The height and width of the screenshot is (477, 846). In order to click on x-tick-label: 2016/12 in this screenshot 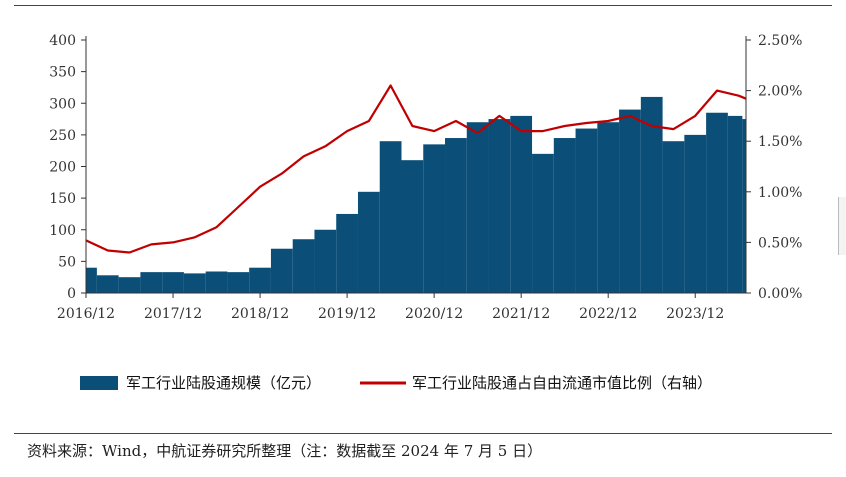, I will do `click(86, 314)`.